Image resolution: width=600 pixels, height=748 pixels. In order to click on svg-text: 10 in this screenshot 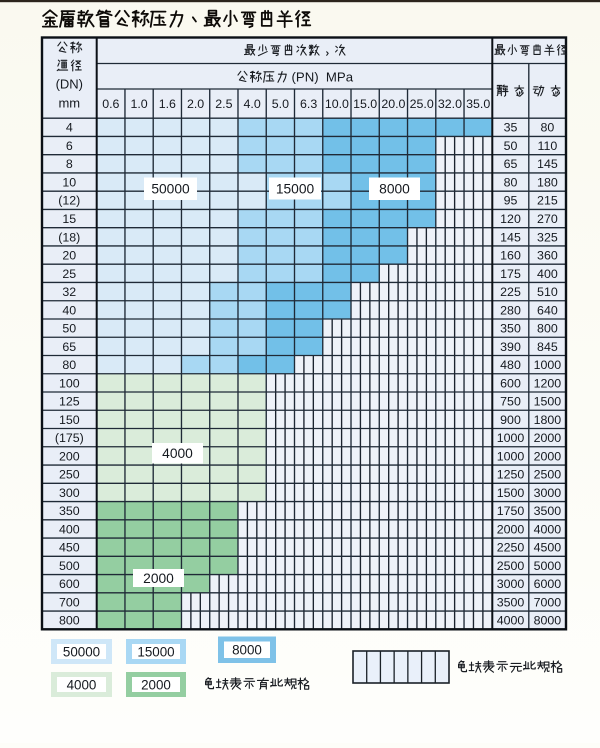, I will do `click(69, 182)`.